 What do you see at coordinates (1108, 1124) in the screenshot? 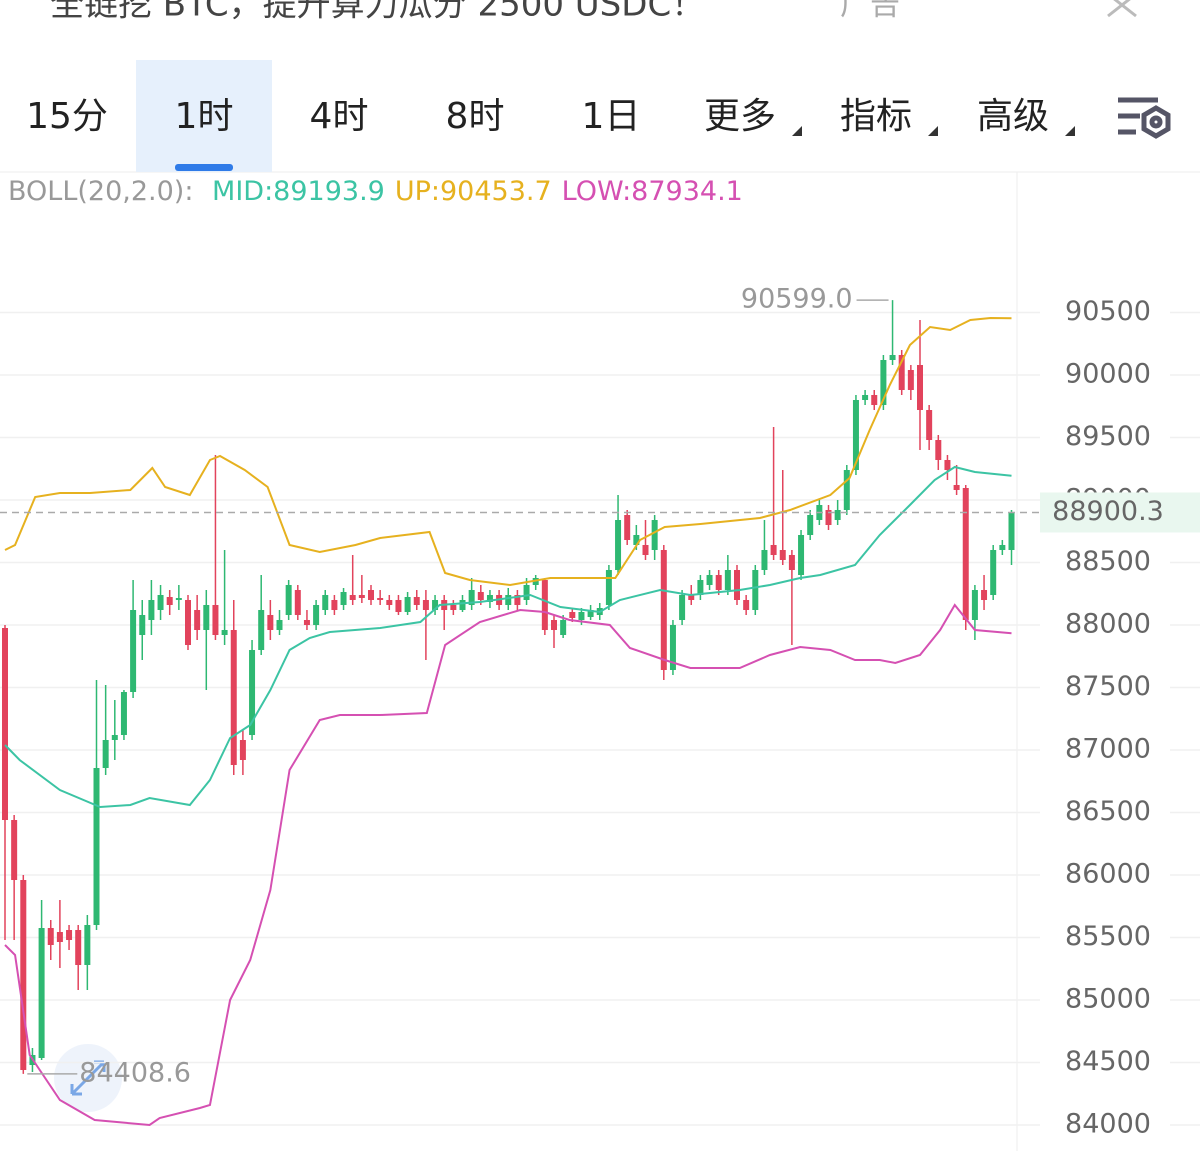
I see `y-tick-label: 84000` at bounding box center [1108, 1124].